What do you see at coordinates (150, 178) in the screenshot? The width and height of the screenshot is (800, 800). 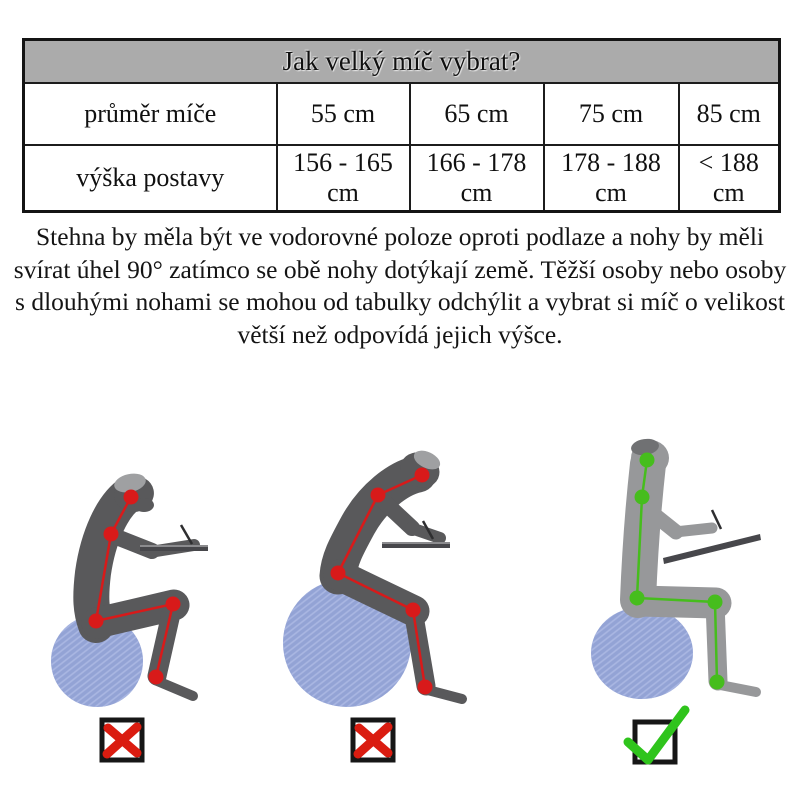 I see `height-row-label: výška postavy` at bounding box center [150, 178].